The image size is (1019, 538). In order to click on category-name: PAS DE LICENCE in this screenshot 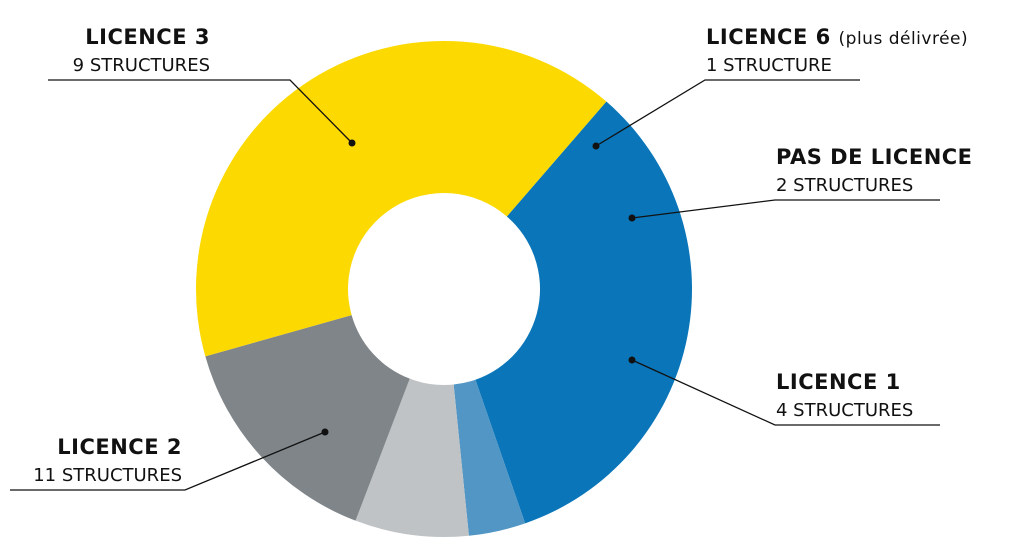, I will do `click(874, 157)`.